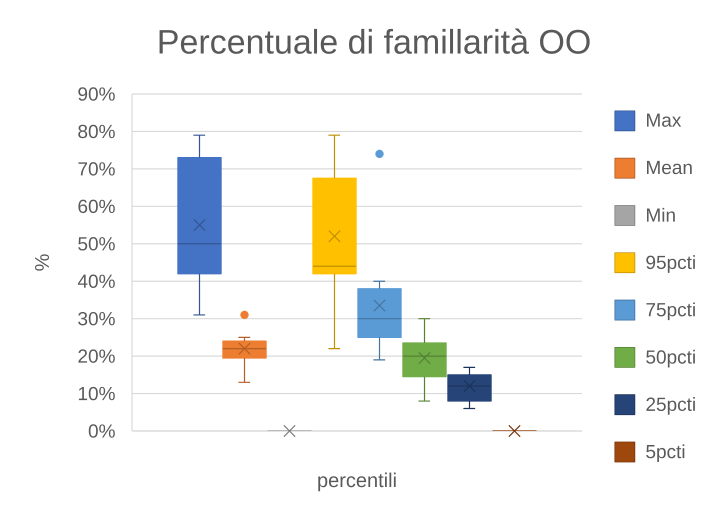 This screenshot has height=505, width=724. Describe the element at coordinates (101, 431) in the screenshot. I see `y-tick-label: 0%` at that location.